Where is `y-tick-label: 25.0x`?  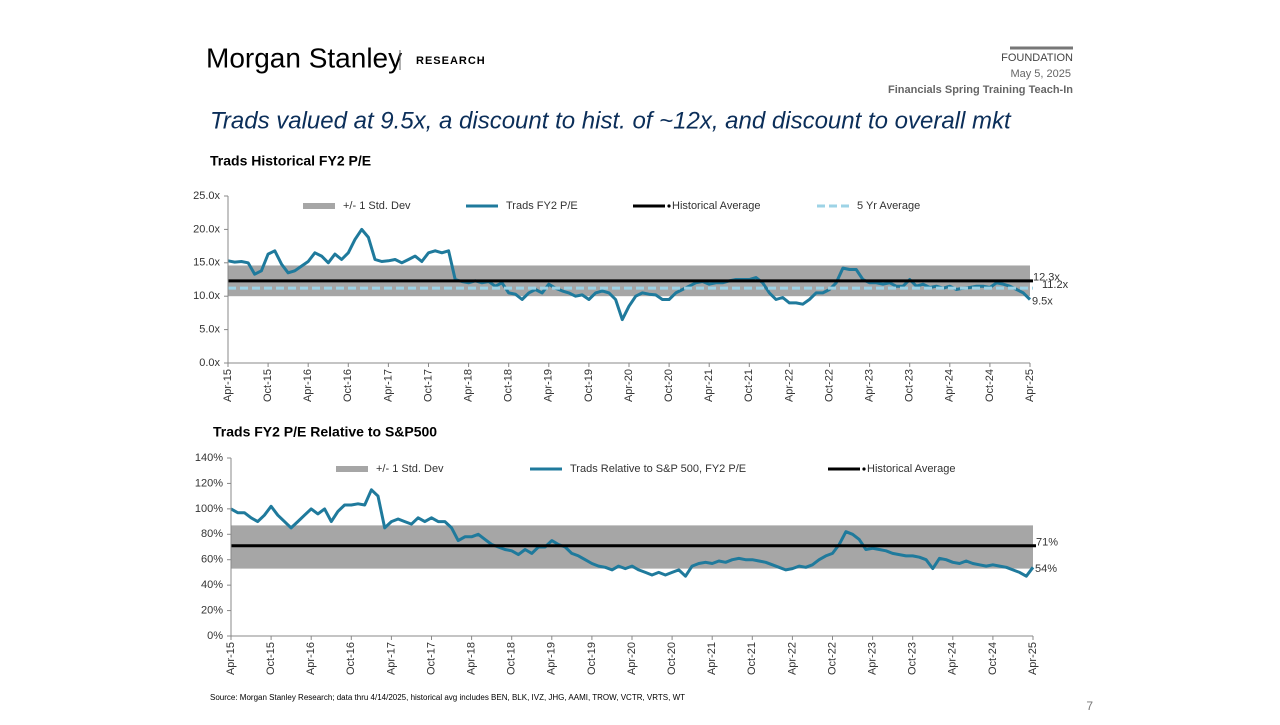
y-tick-label: 25.0x is located at coordinates (206, 196).